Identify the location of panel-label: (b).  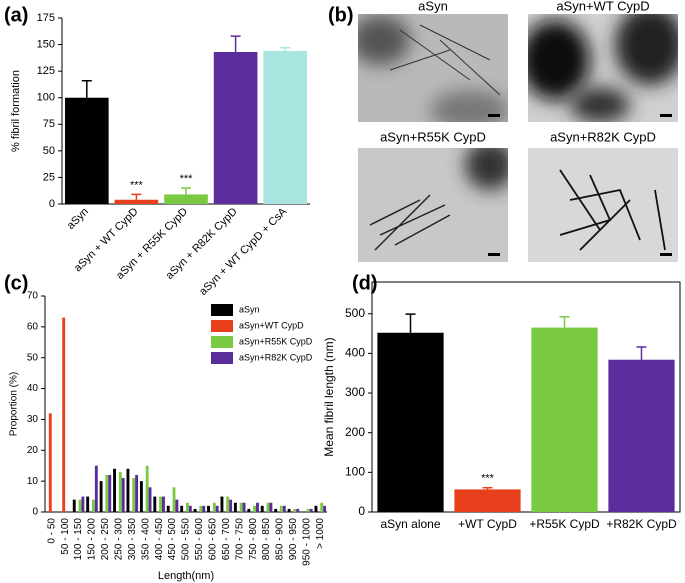
(341, 15).